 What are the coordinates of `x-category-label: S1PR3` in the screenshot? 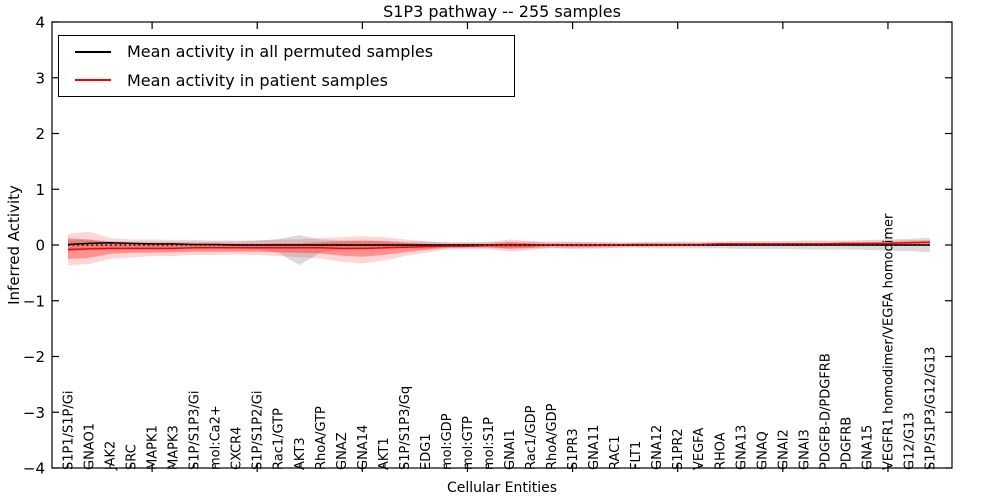 It's located at (573, 449).